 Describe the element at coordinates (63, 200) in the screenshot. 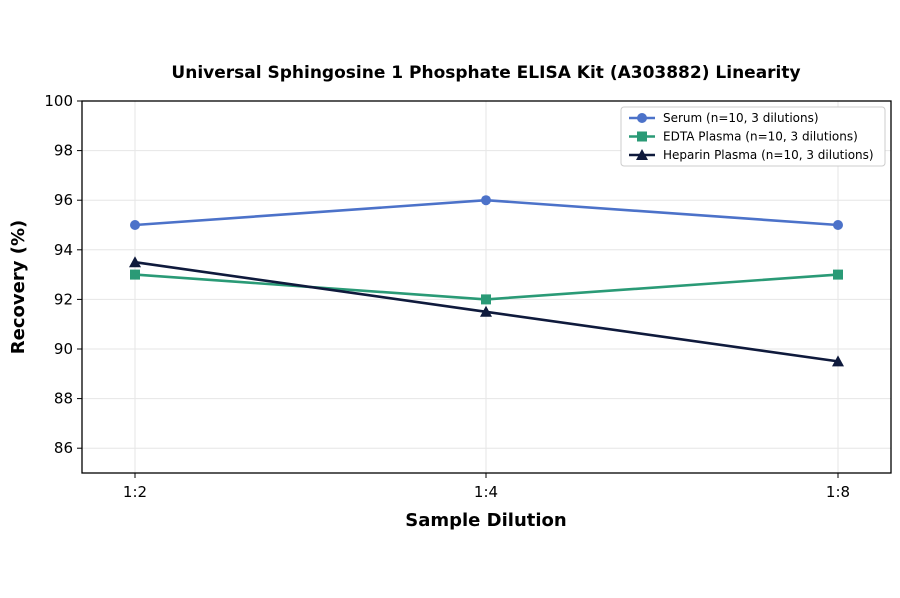

I see `y-tick-label: 96` at that location.